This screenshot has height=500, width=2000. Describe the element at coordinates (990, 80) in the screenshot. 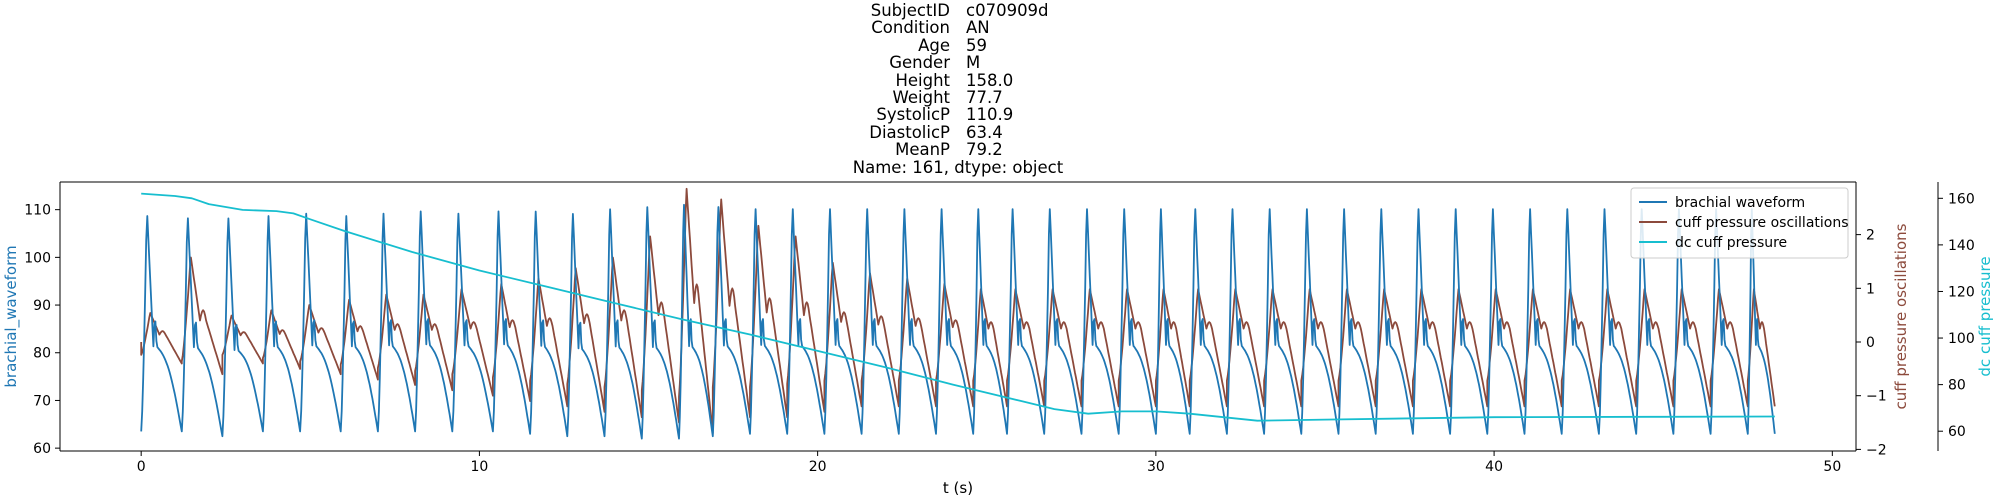

I see `title-value: 158.0` at that location.